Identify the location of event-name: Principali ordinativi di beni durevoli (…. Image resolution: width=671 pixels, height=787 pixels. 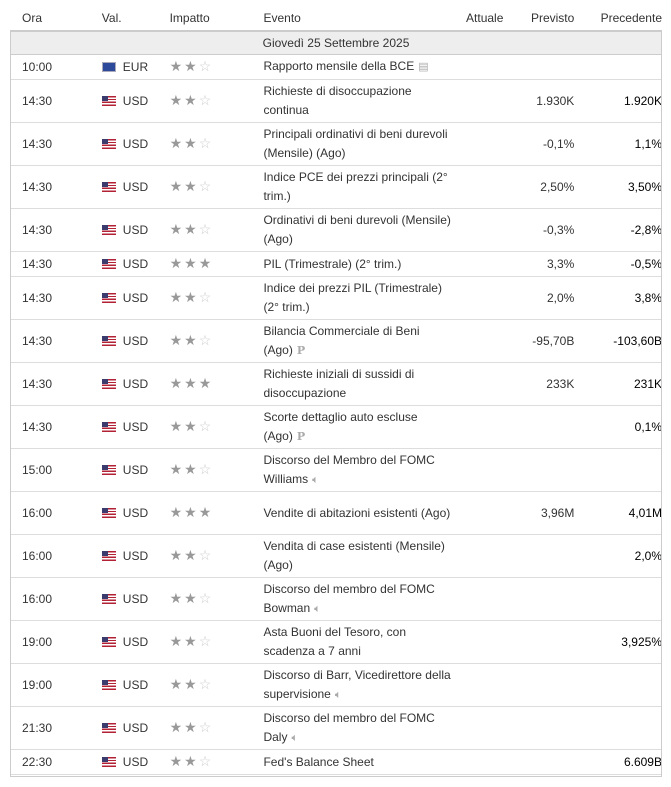
(355, 143).